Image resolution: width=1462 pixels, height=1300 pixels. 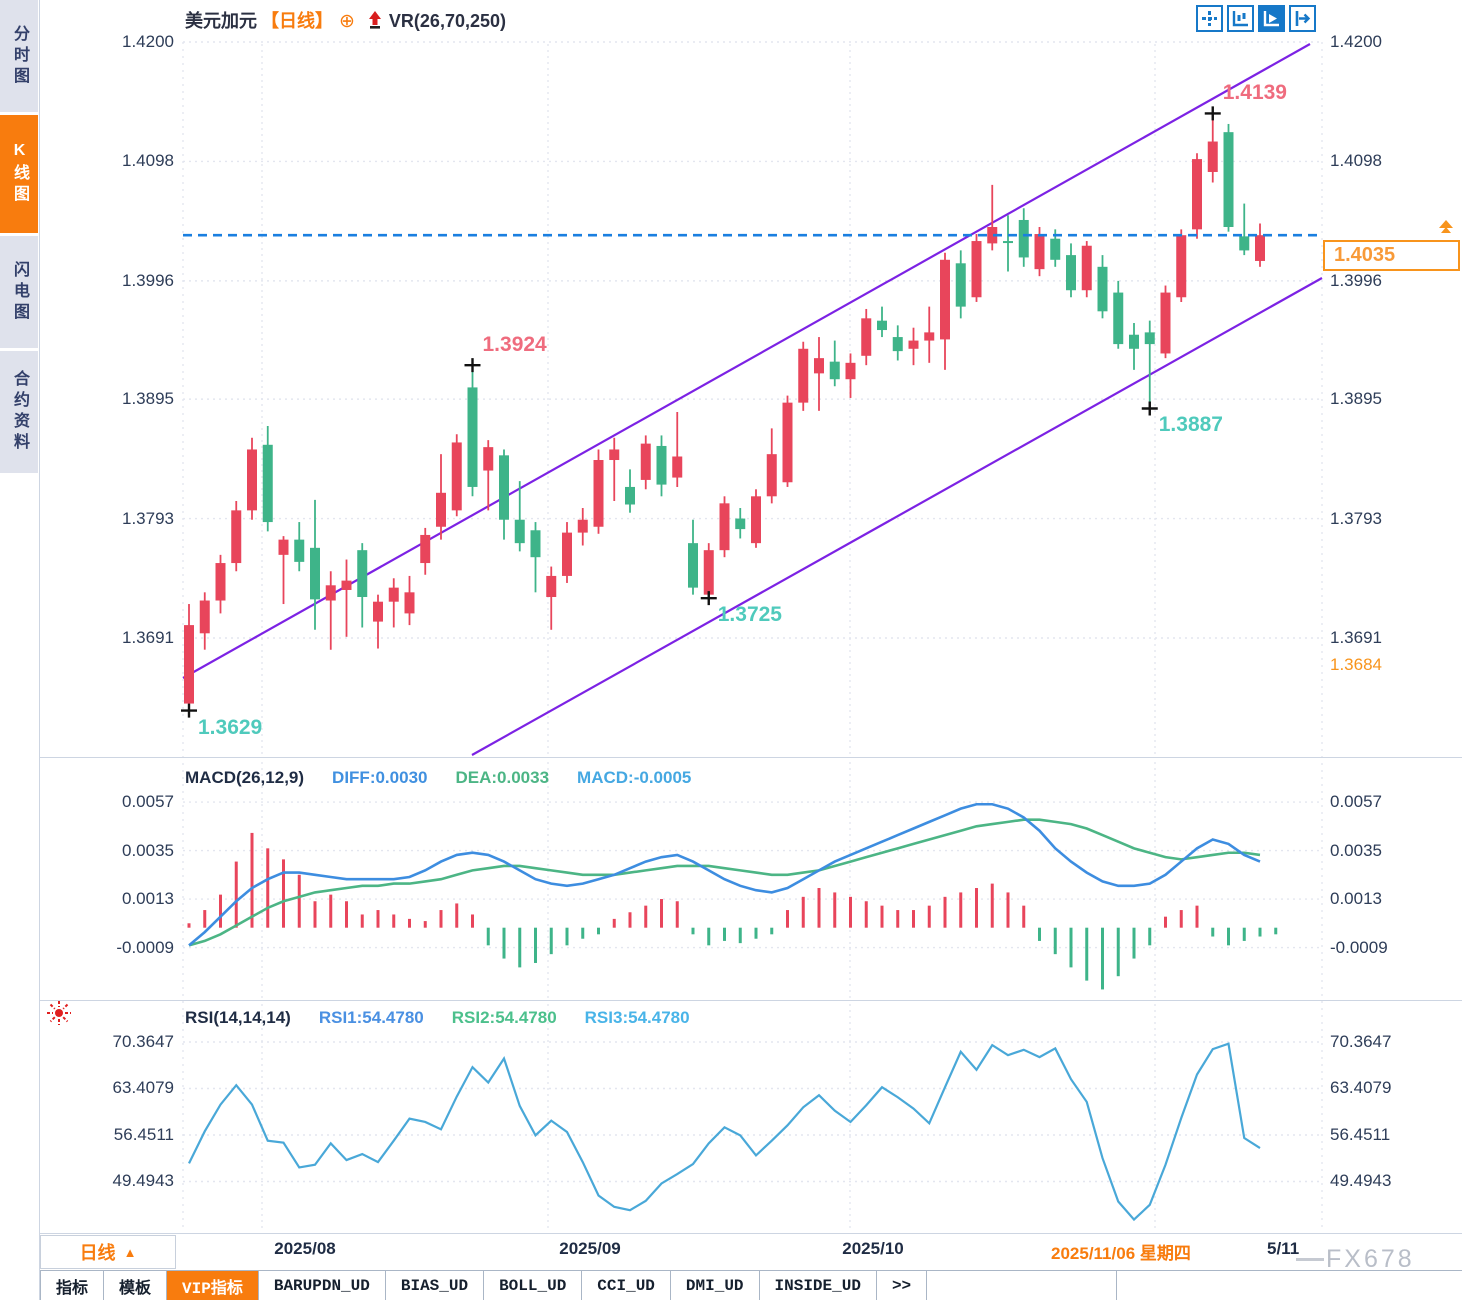 I want to click on price-extreme-annotation: 1.3887, so click(x=1190, y=425).